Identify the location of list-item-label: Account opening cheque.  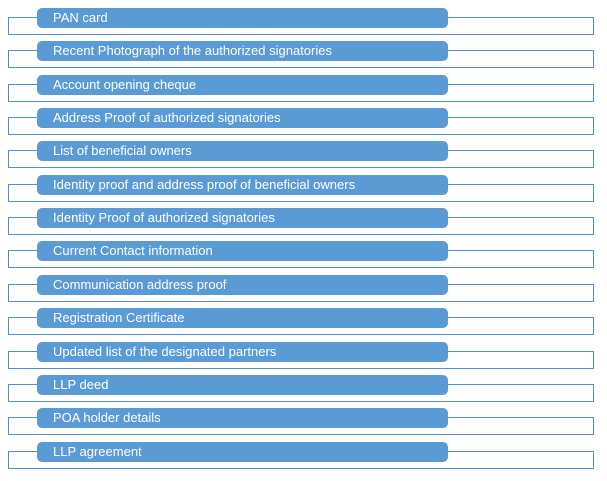
(242, 84).